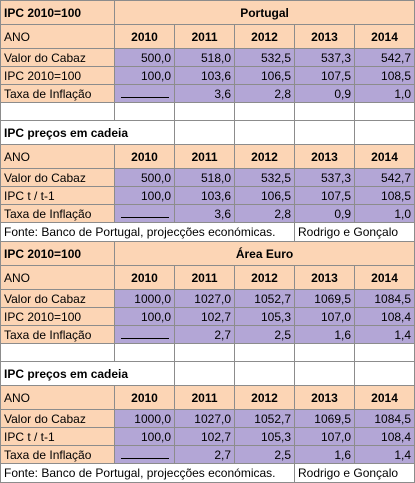  I want to click on value-cell: 532,5, so click(264, 57).